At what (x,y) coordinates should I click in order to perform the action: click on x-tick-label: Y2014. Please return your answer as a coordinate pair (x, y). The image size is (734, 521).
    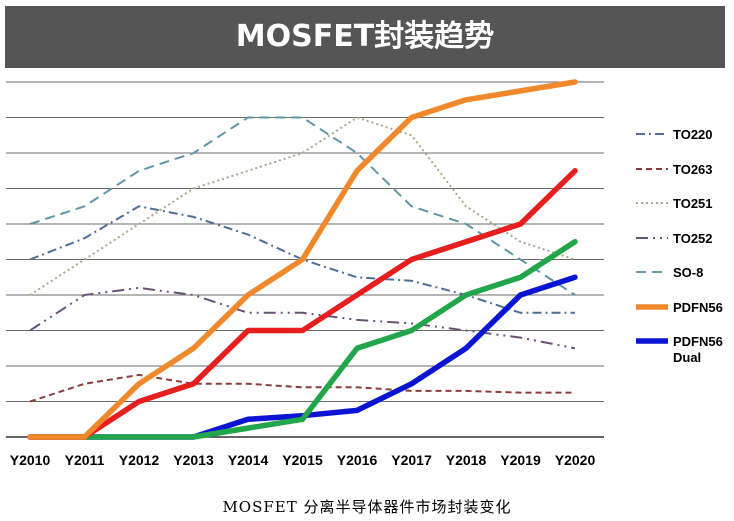
    Looking at the image, I should click on (248, 460).